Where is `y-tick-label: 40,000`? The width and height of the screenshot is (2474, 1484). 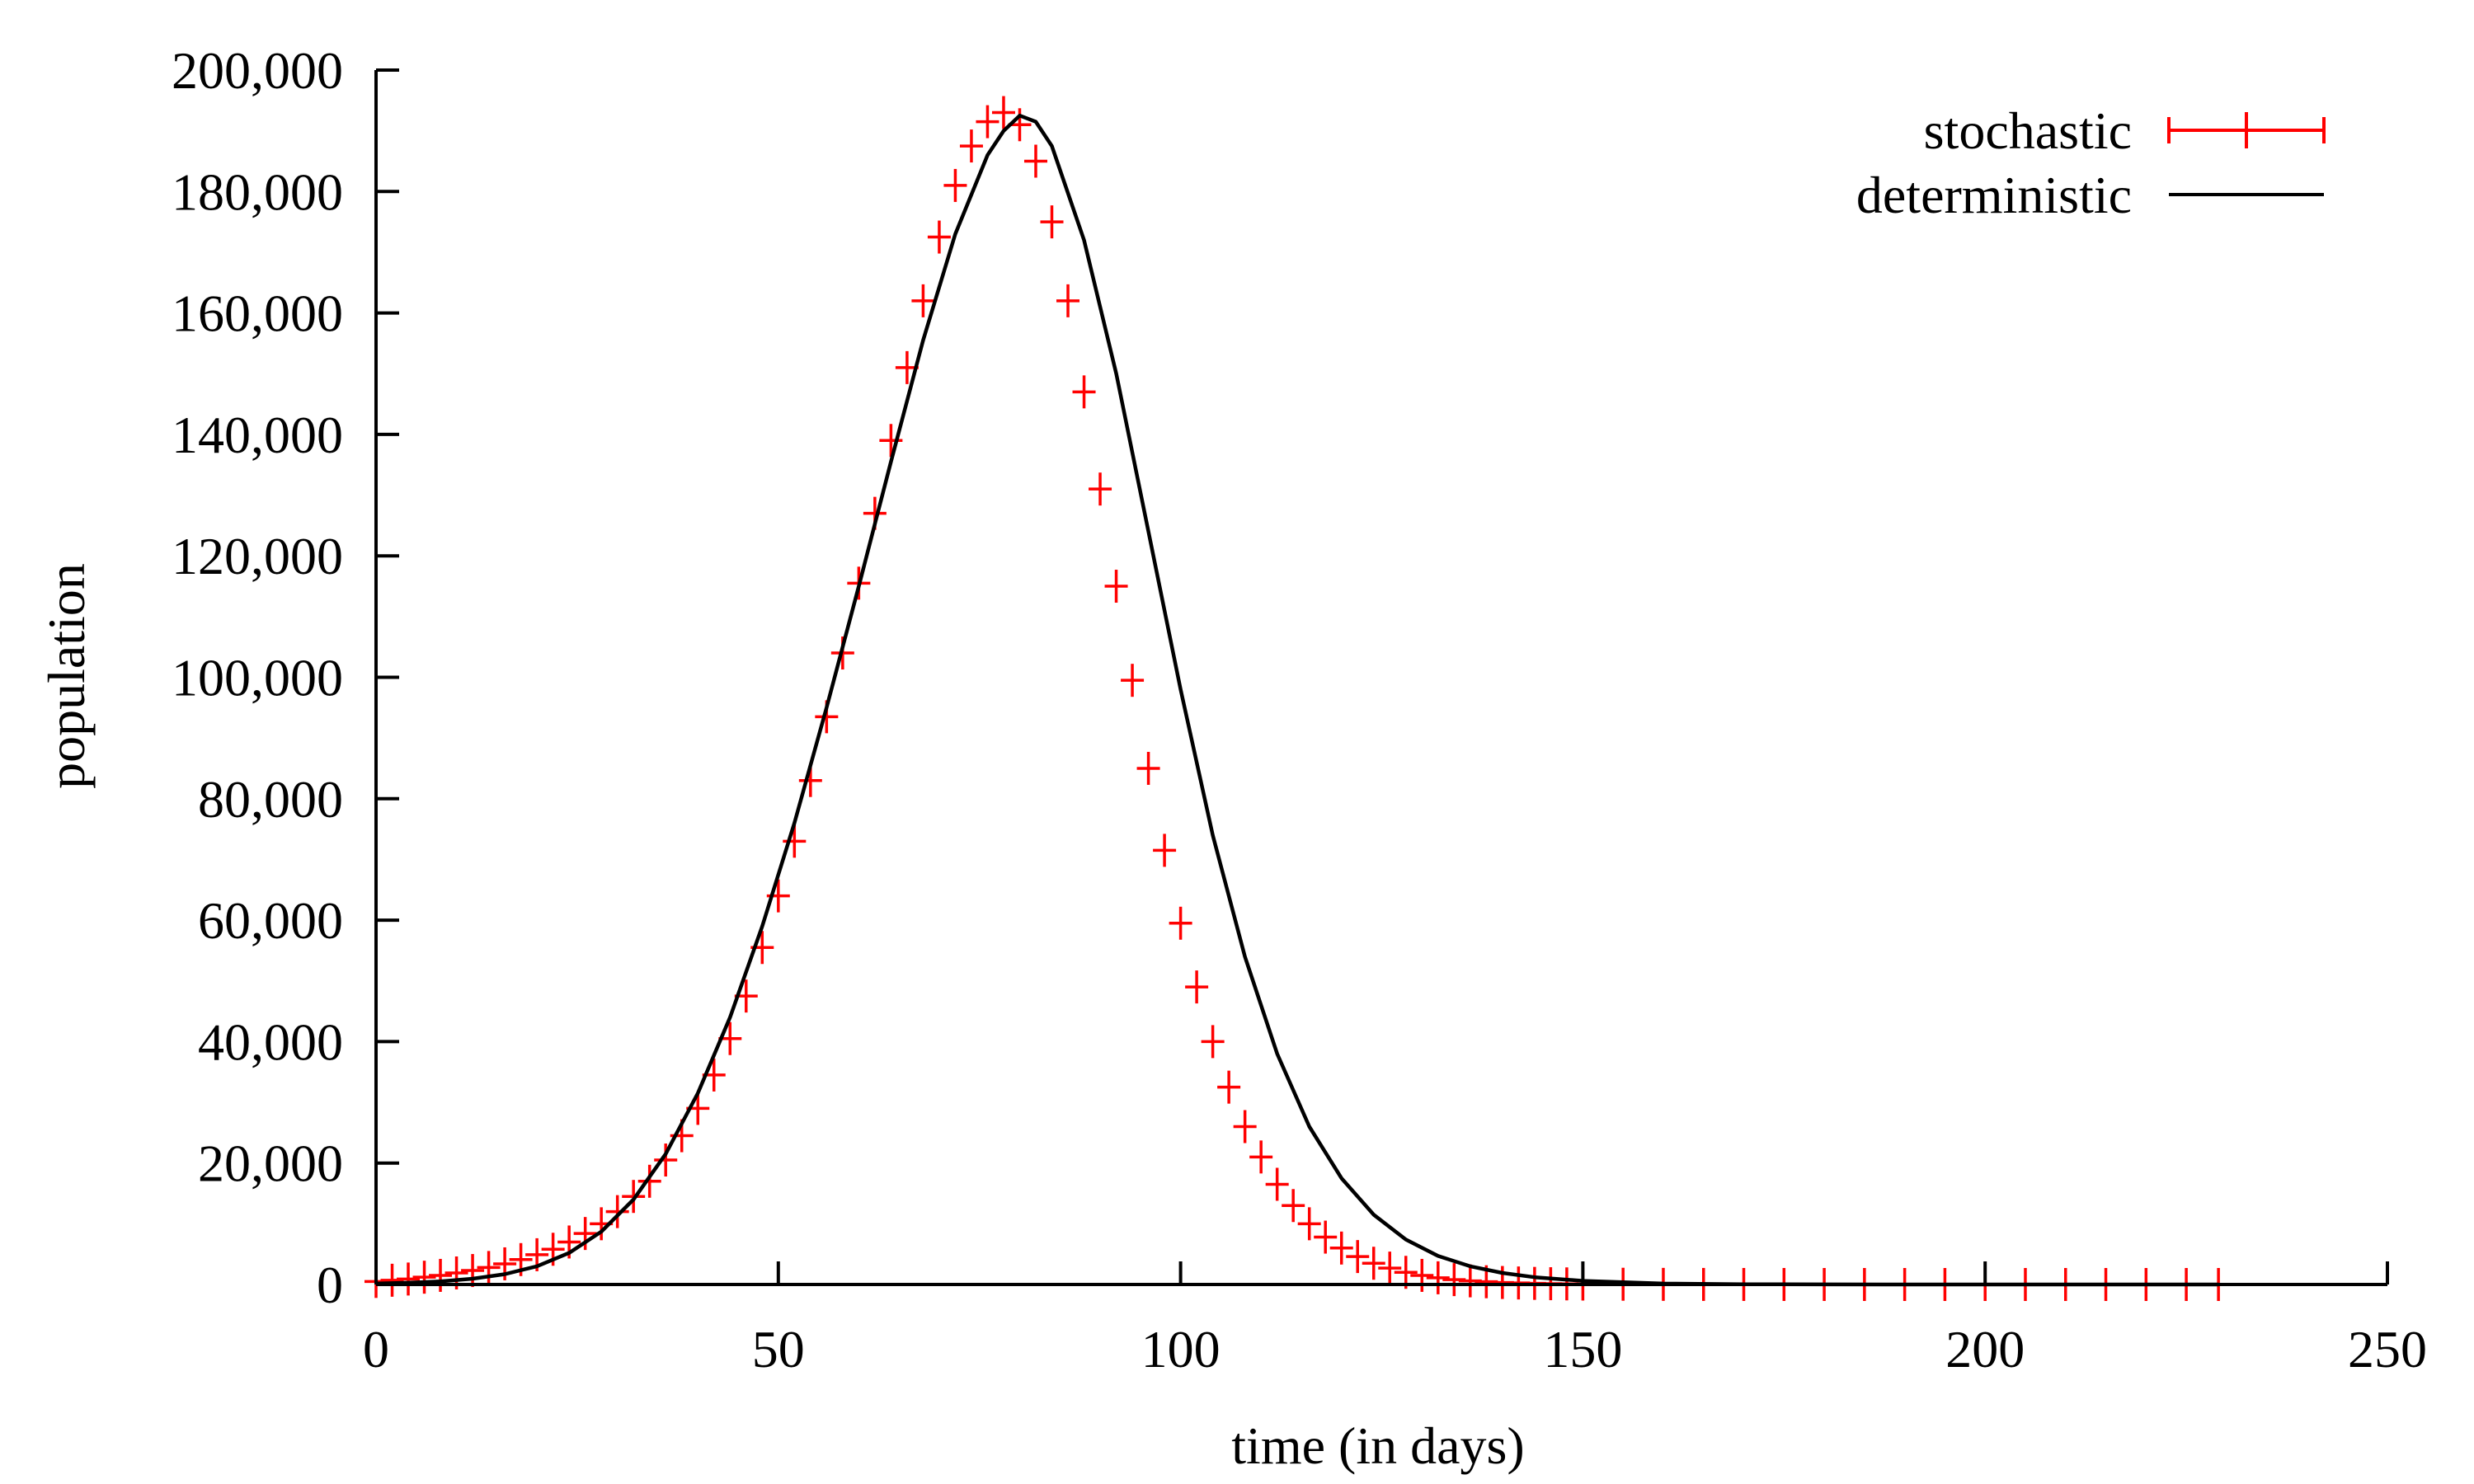
y-tick-label: 40,000 is located at coordinates (270, 1041).